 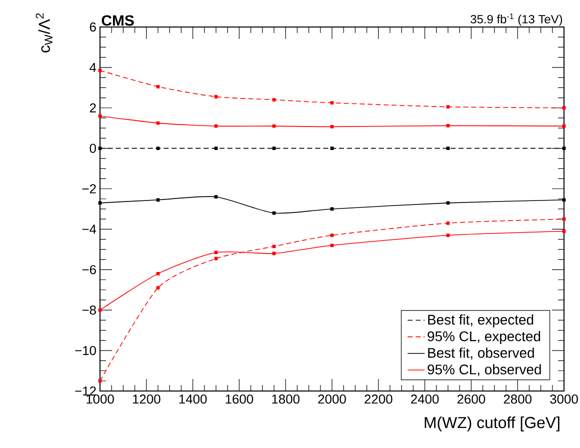 What do you see at coordinates (89, 269) in the screenshot?
I see `y-tick-label: −6` at bounding box center [89, 269].